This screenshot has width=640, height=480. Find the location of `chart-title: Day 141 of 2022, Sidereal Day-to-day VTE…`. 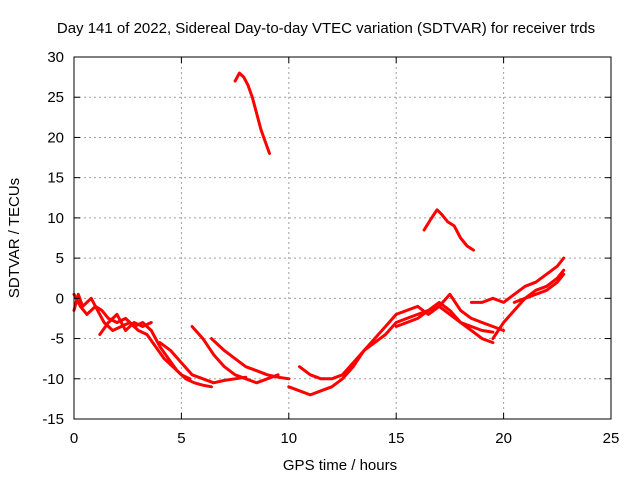

chart-title: Day 141 of 2022, Sidereal Day-to-day VTE… is located at coordinates (326, 28).